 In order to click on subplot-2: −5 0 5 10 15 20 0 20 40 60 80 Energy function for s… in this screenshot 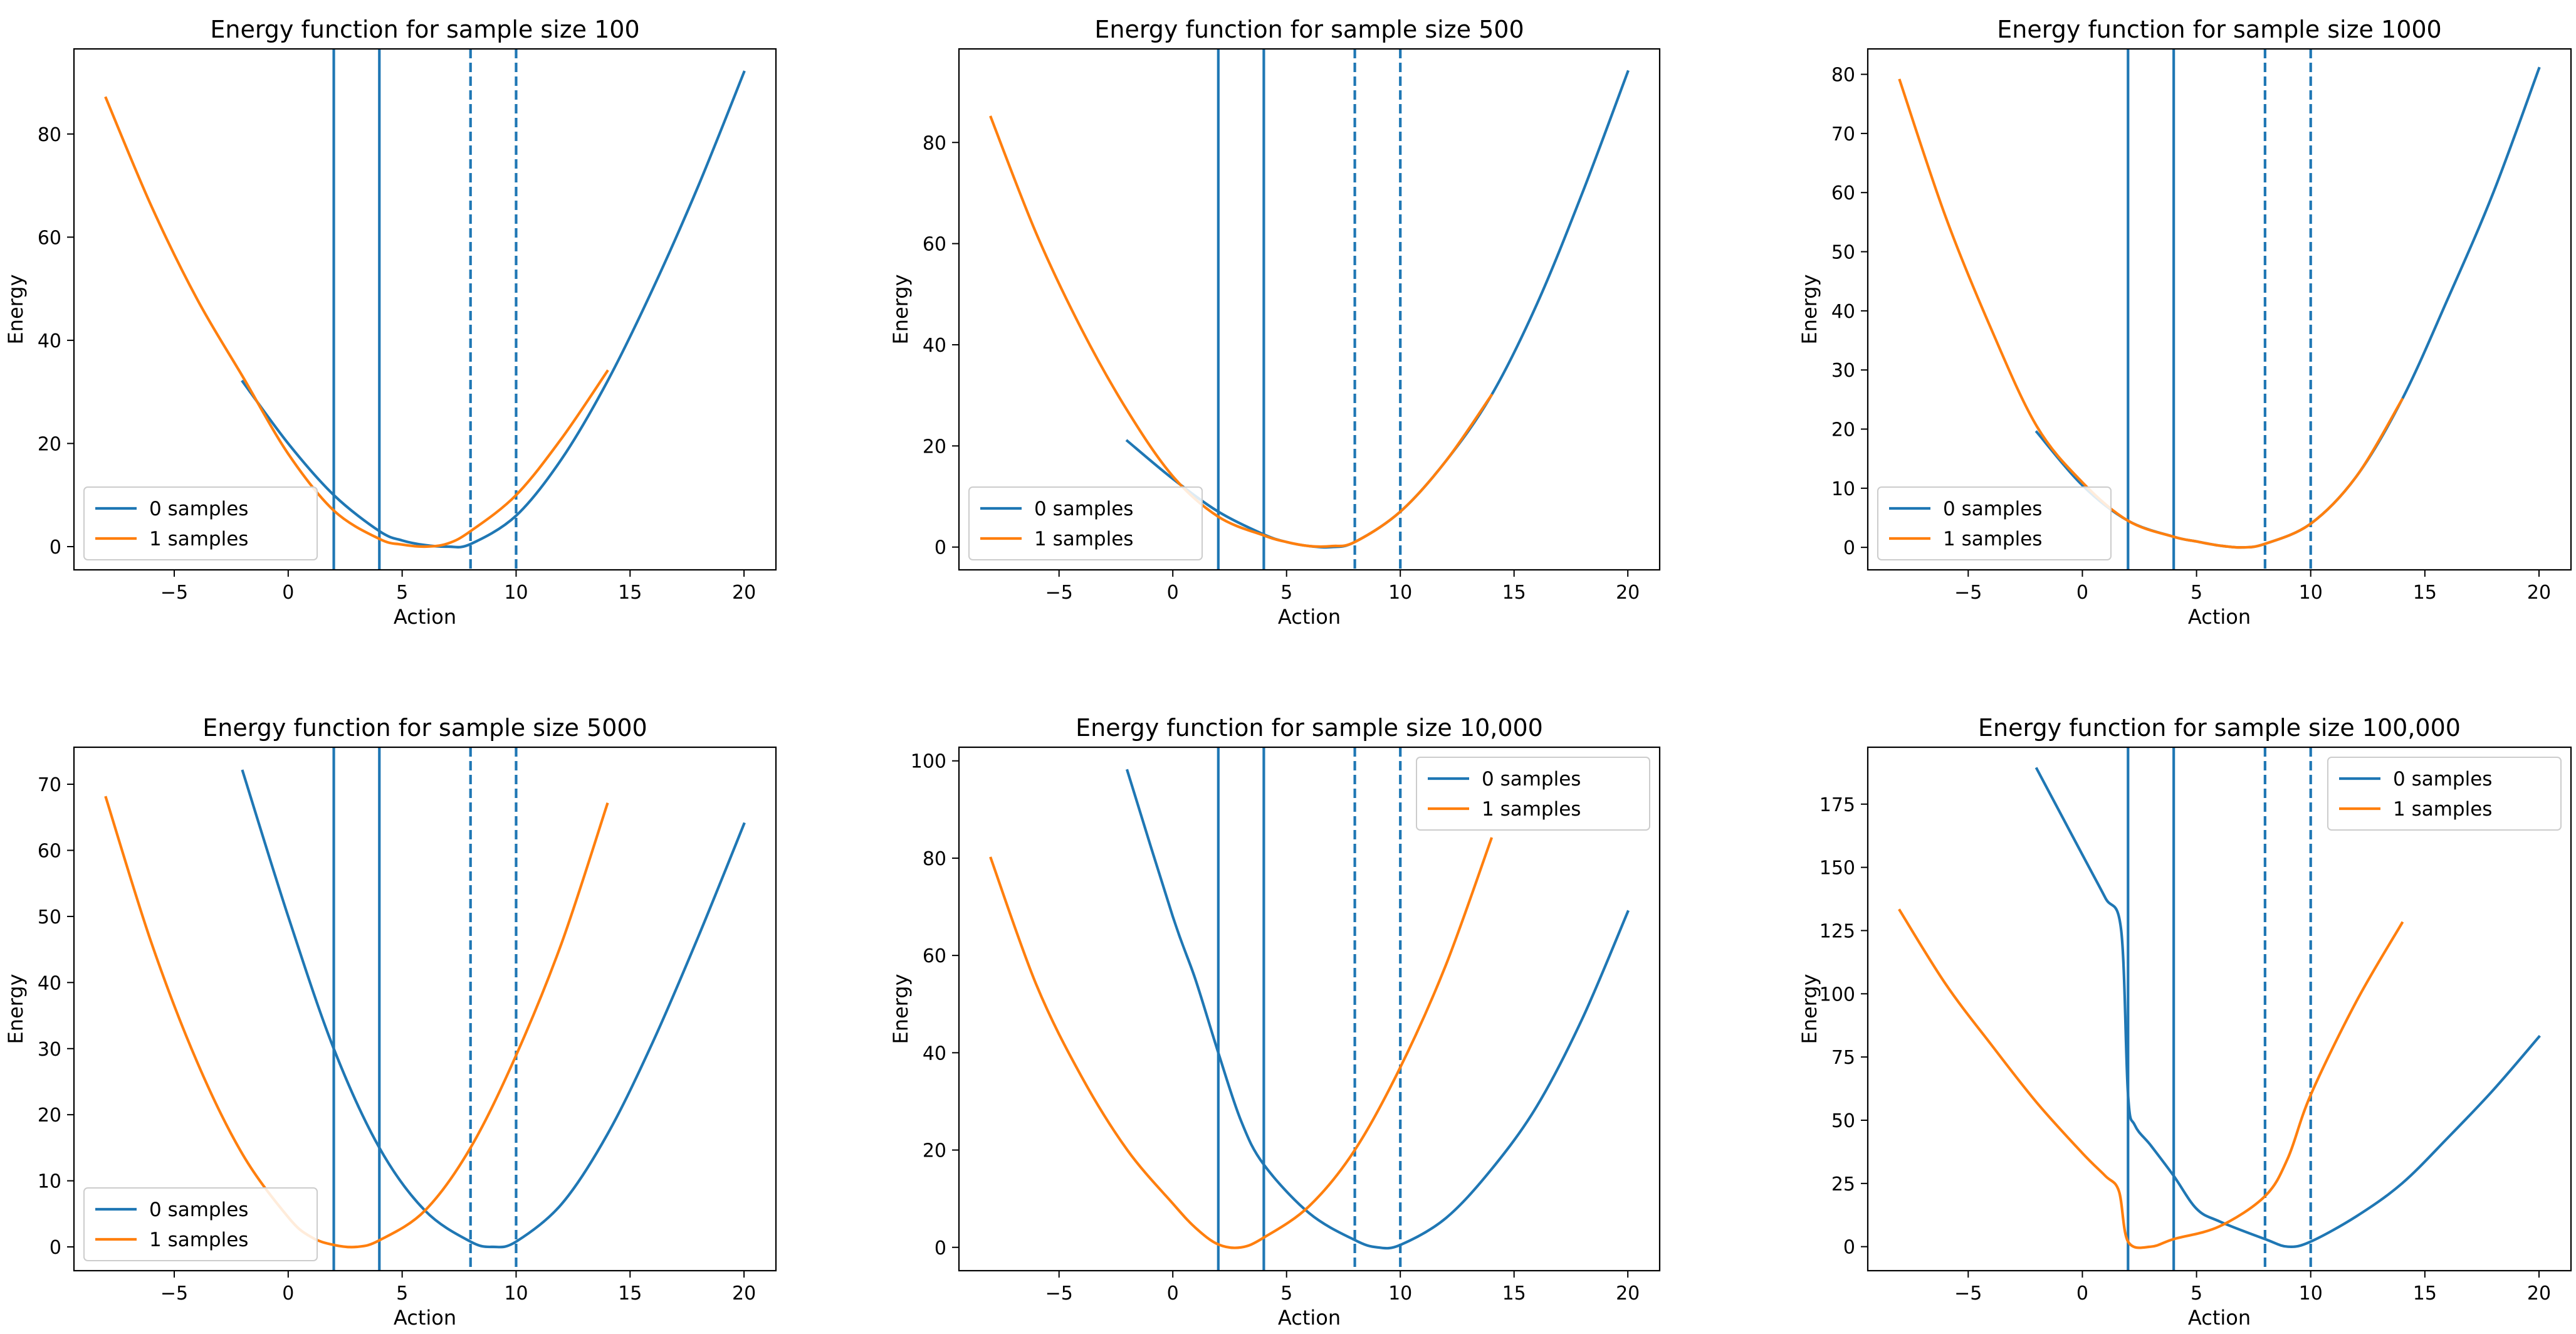, I will do `click(1275, 322)`.